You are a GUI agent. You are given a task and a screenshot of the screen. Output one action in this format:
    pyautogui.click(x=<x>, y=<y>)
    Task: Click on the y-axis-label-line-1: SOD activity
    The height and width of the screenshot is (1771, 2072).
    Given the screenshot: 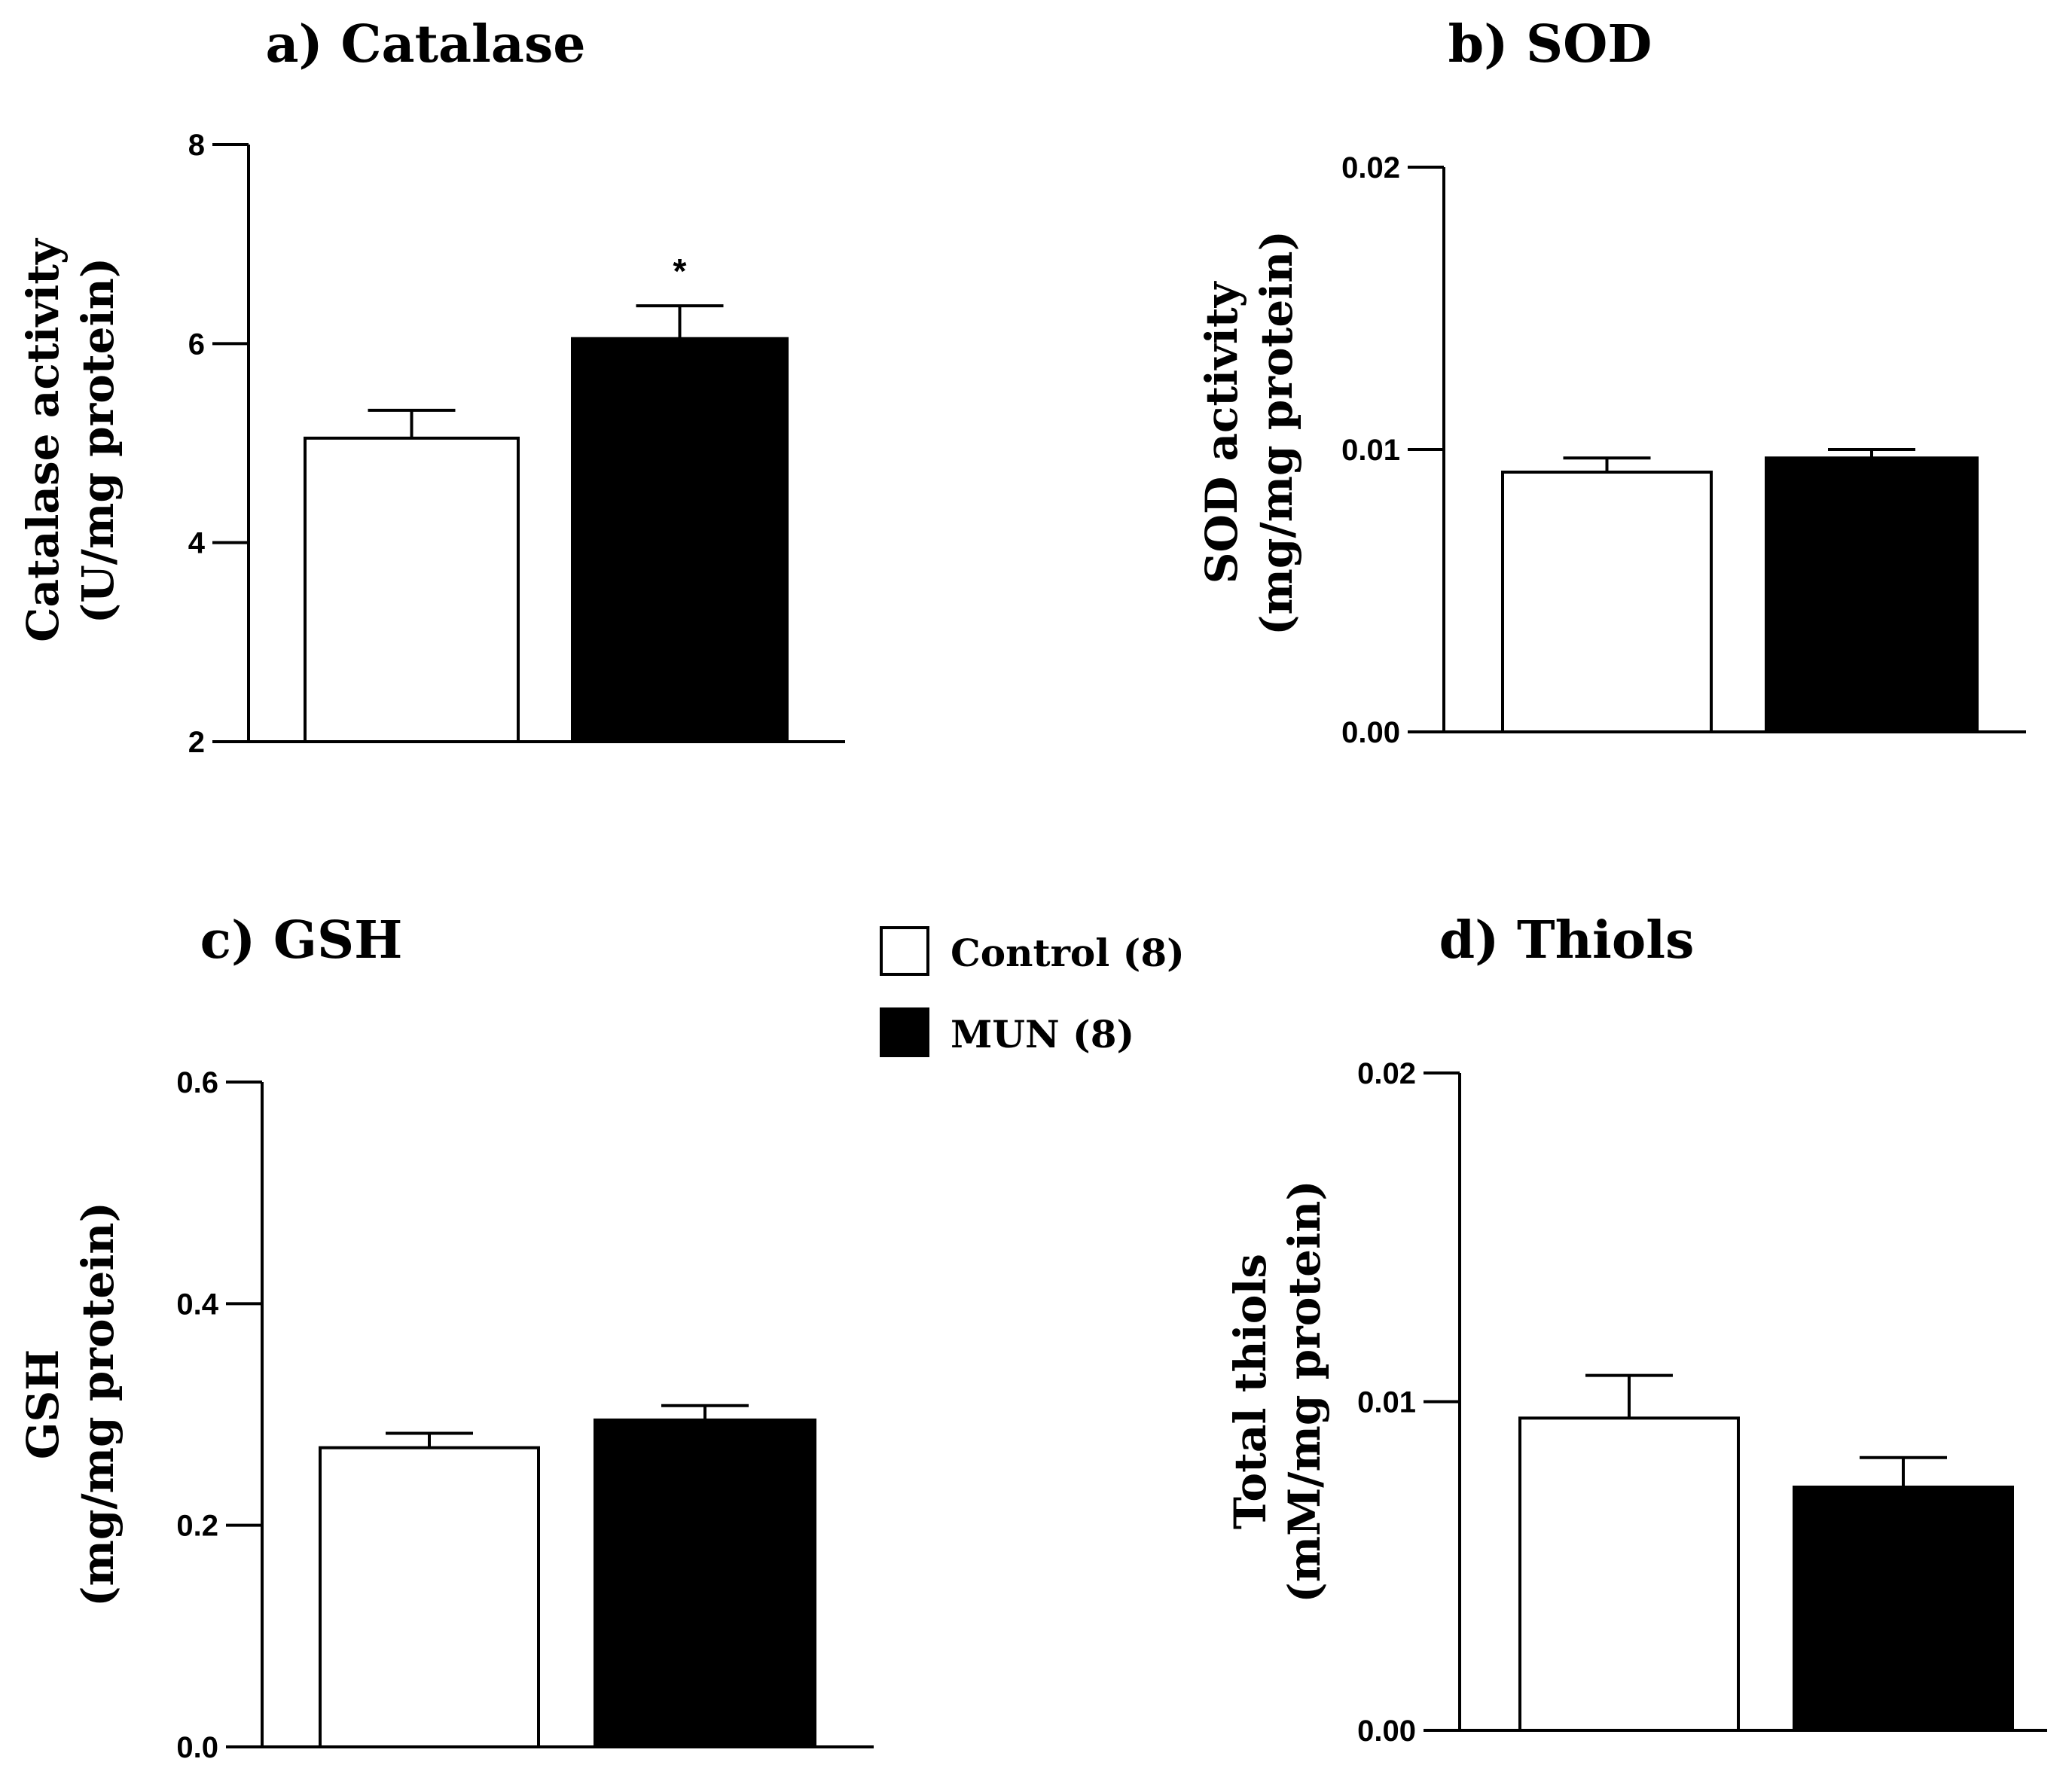 What is the action you would take?
    pyautogui.click(x=1221, y=432)
    